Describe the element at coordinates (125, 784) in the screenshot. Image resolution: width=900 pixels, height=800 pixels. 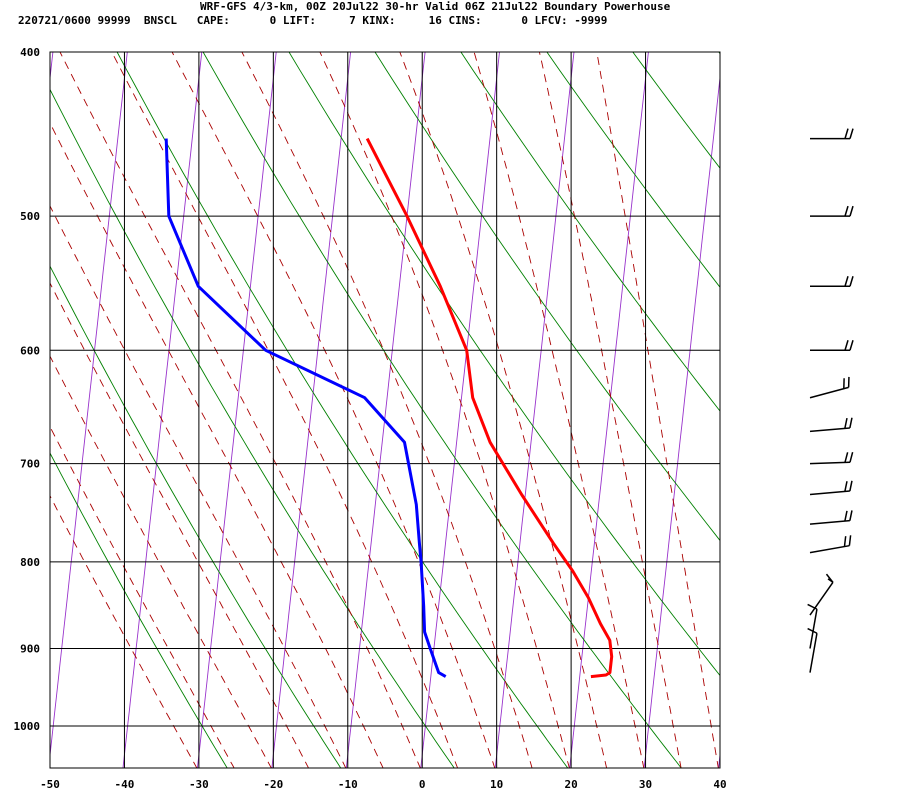
I see `x-tick-label: -40` at that location.